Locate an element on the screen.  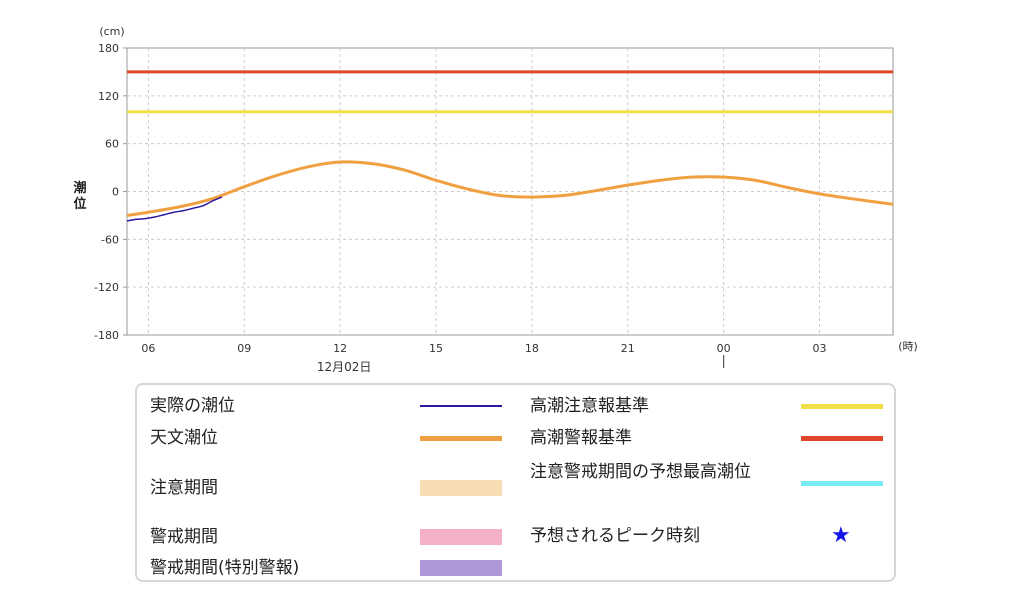
x-tick-label: 09 is located at coordinates (244, 348).